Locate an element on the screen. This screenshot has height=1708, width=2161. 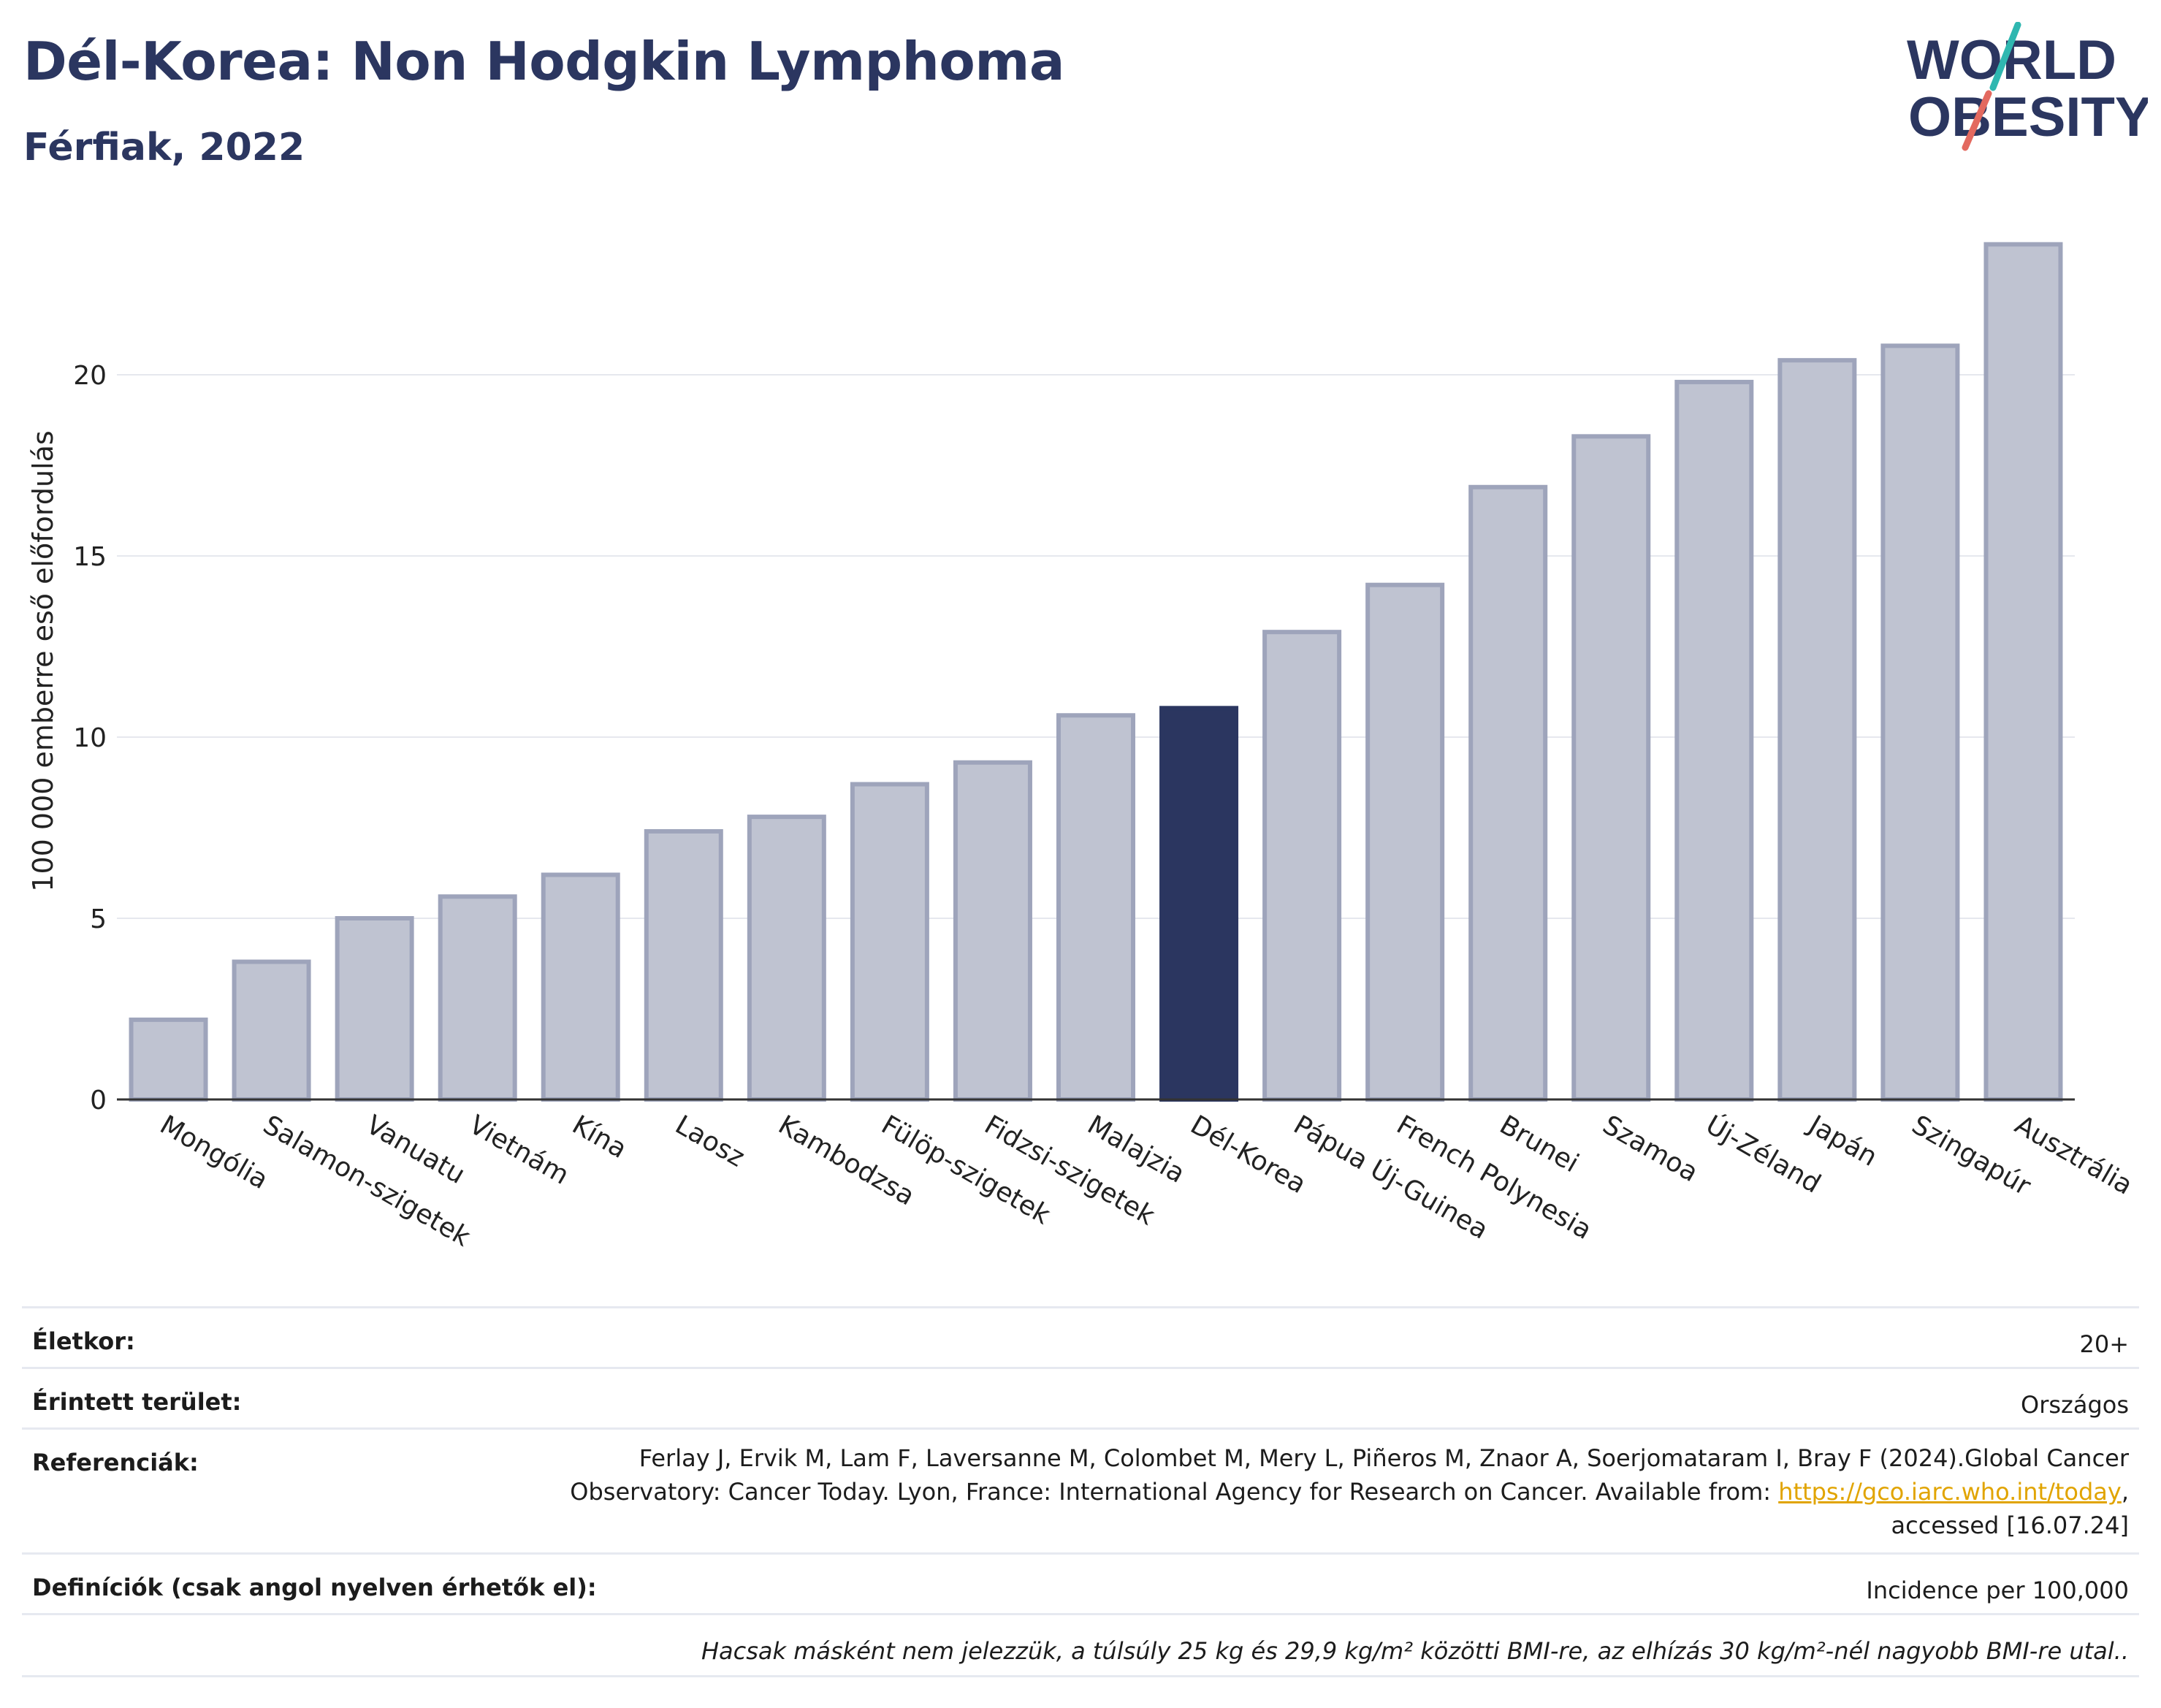
reference-link: https://gco.iarc.who.int/today is located at coordinates (1950, 1492).